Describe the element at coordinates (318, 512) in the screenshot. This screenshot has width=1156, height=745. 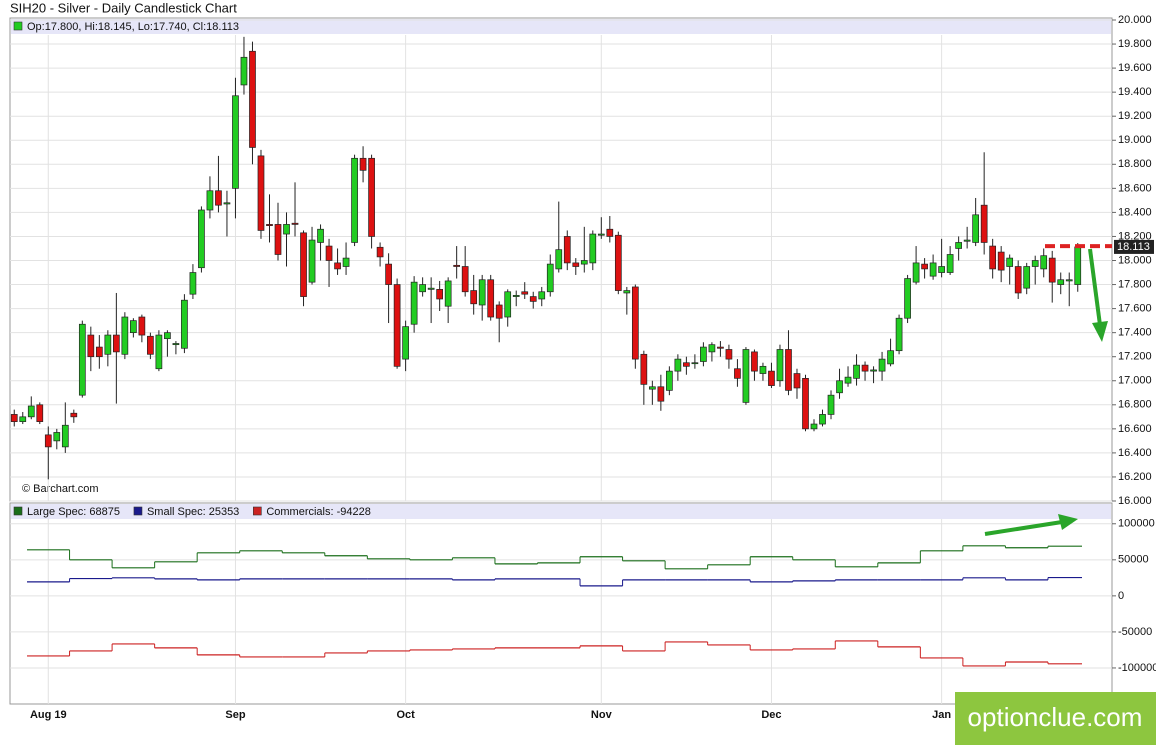
I see `legend-label: Commercials: -94228` at that location.